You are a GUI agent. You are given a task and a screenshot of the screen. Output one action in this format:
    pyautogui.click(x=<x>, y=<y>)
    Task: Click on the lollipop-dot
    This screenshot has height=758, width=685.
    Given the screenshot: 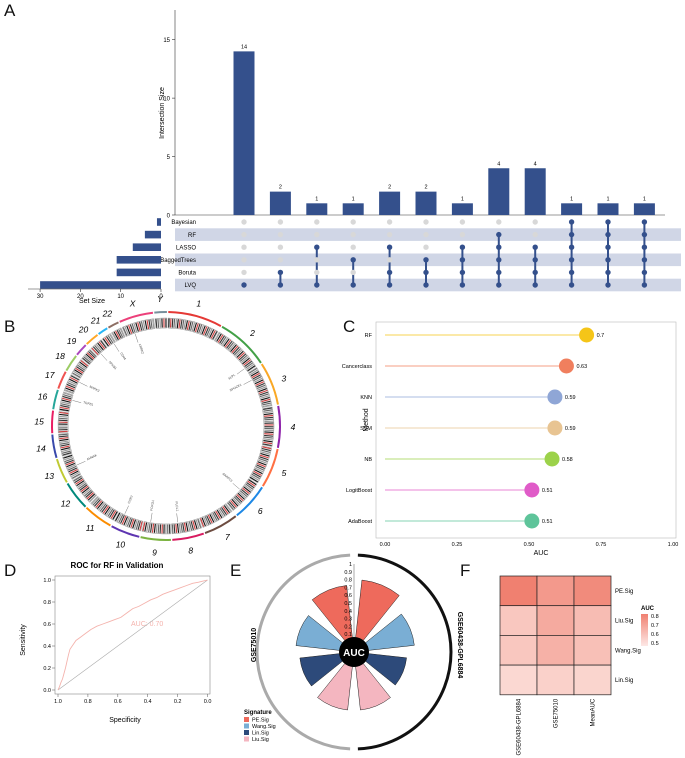 What is the action you would take?
    pyautogui.click(x=566, y=366)
    